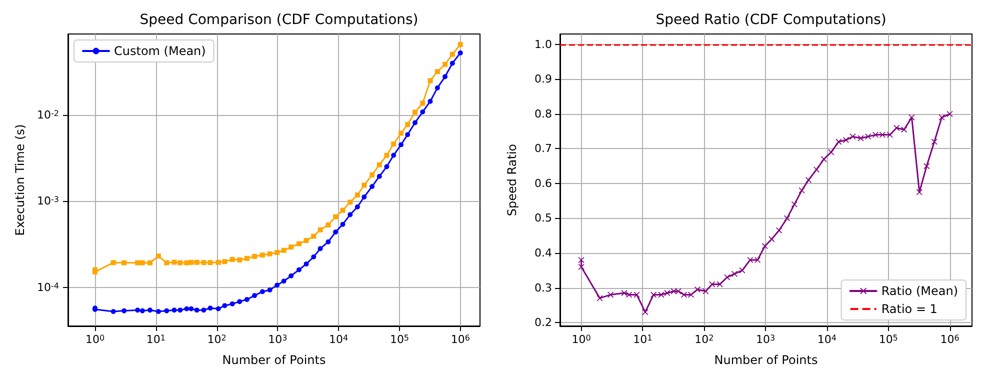  I want to click on y-tick-label: 0.9, so click(543, 79).